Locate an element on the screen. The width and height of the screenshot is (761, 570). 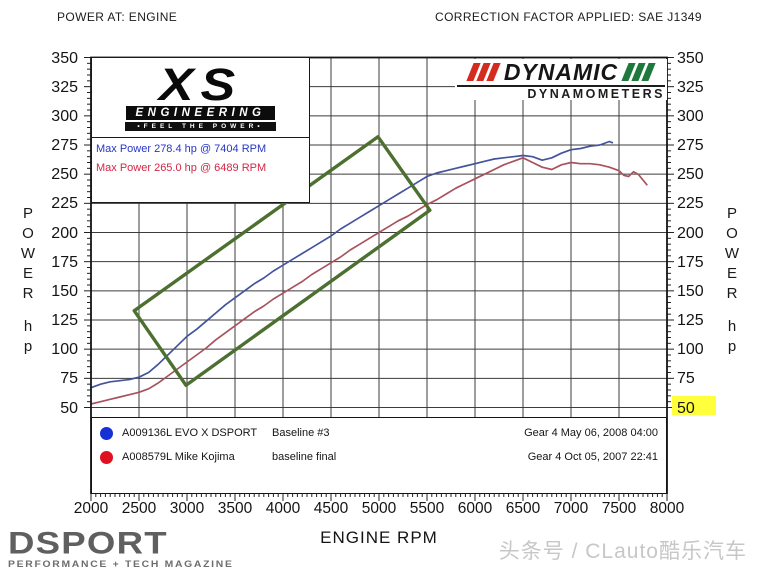
y-tick-label-left: 325 is located at coordinates (64, 87).